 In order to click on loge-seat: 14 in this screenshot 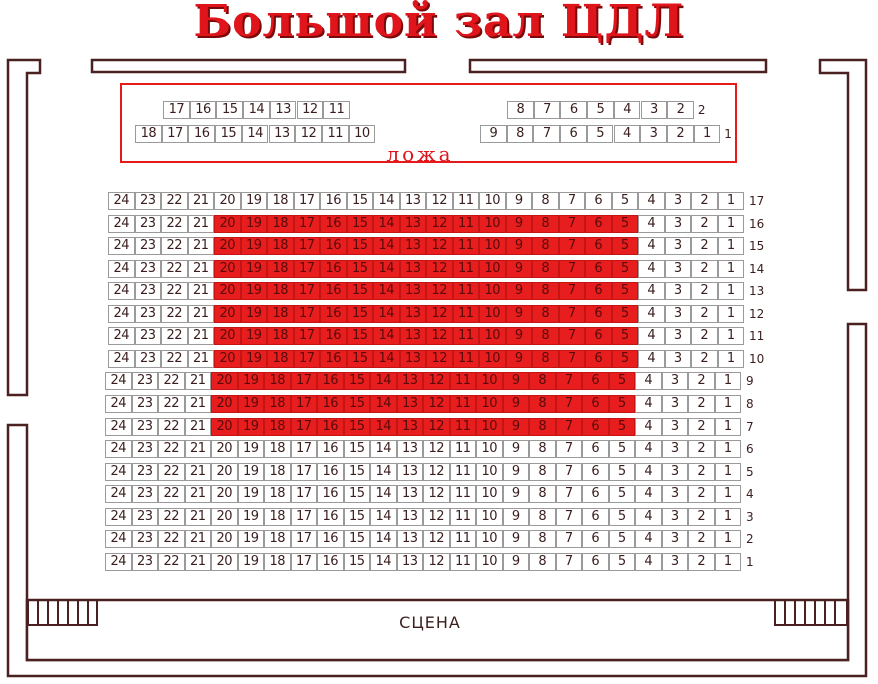, I will do `click(256, 110)`.